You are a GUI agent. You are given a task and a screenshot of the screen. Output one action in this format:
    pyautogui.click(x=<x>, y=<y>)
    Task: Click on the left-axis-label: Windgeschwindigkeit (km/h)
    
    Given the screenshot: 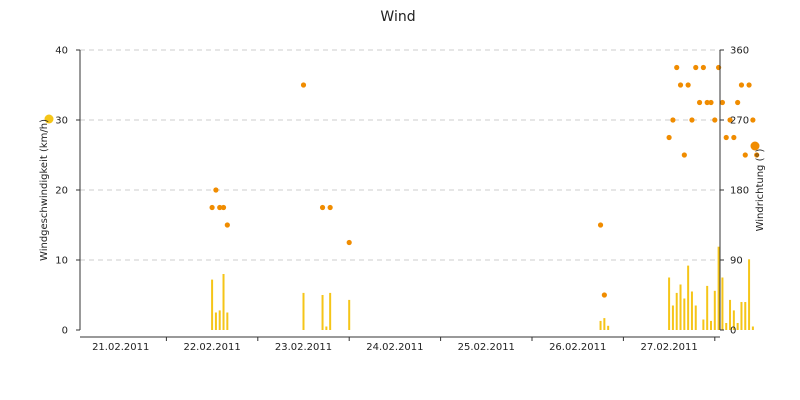 What is the action you would take?
    pyautogui.click(x=44, y=190)
    